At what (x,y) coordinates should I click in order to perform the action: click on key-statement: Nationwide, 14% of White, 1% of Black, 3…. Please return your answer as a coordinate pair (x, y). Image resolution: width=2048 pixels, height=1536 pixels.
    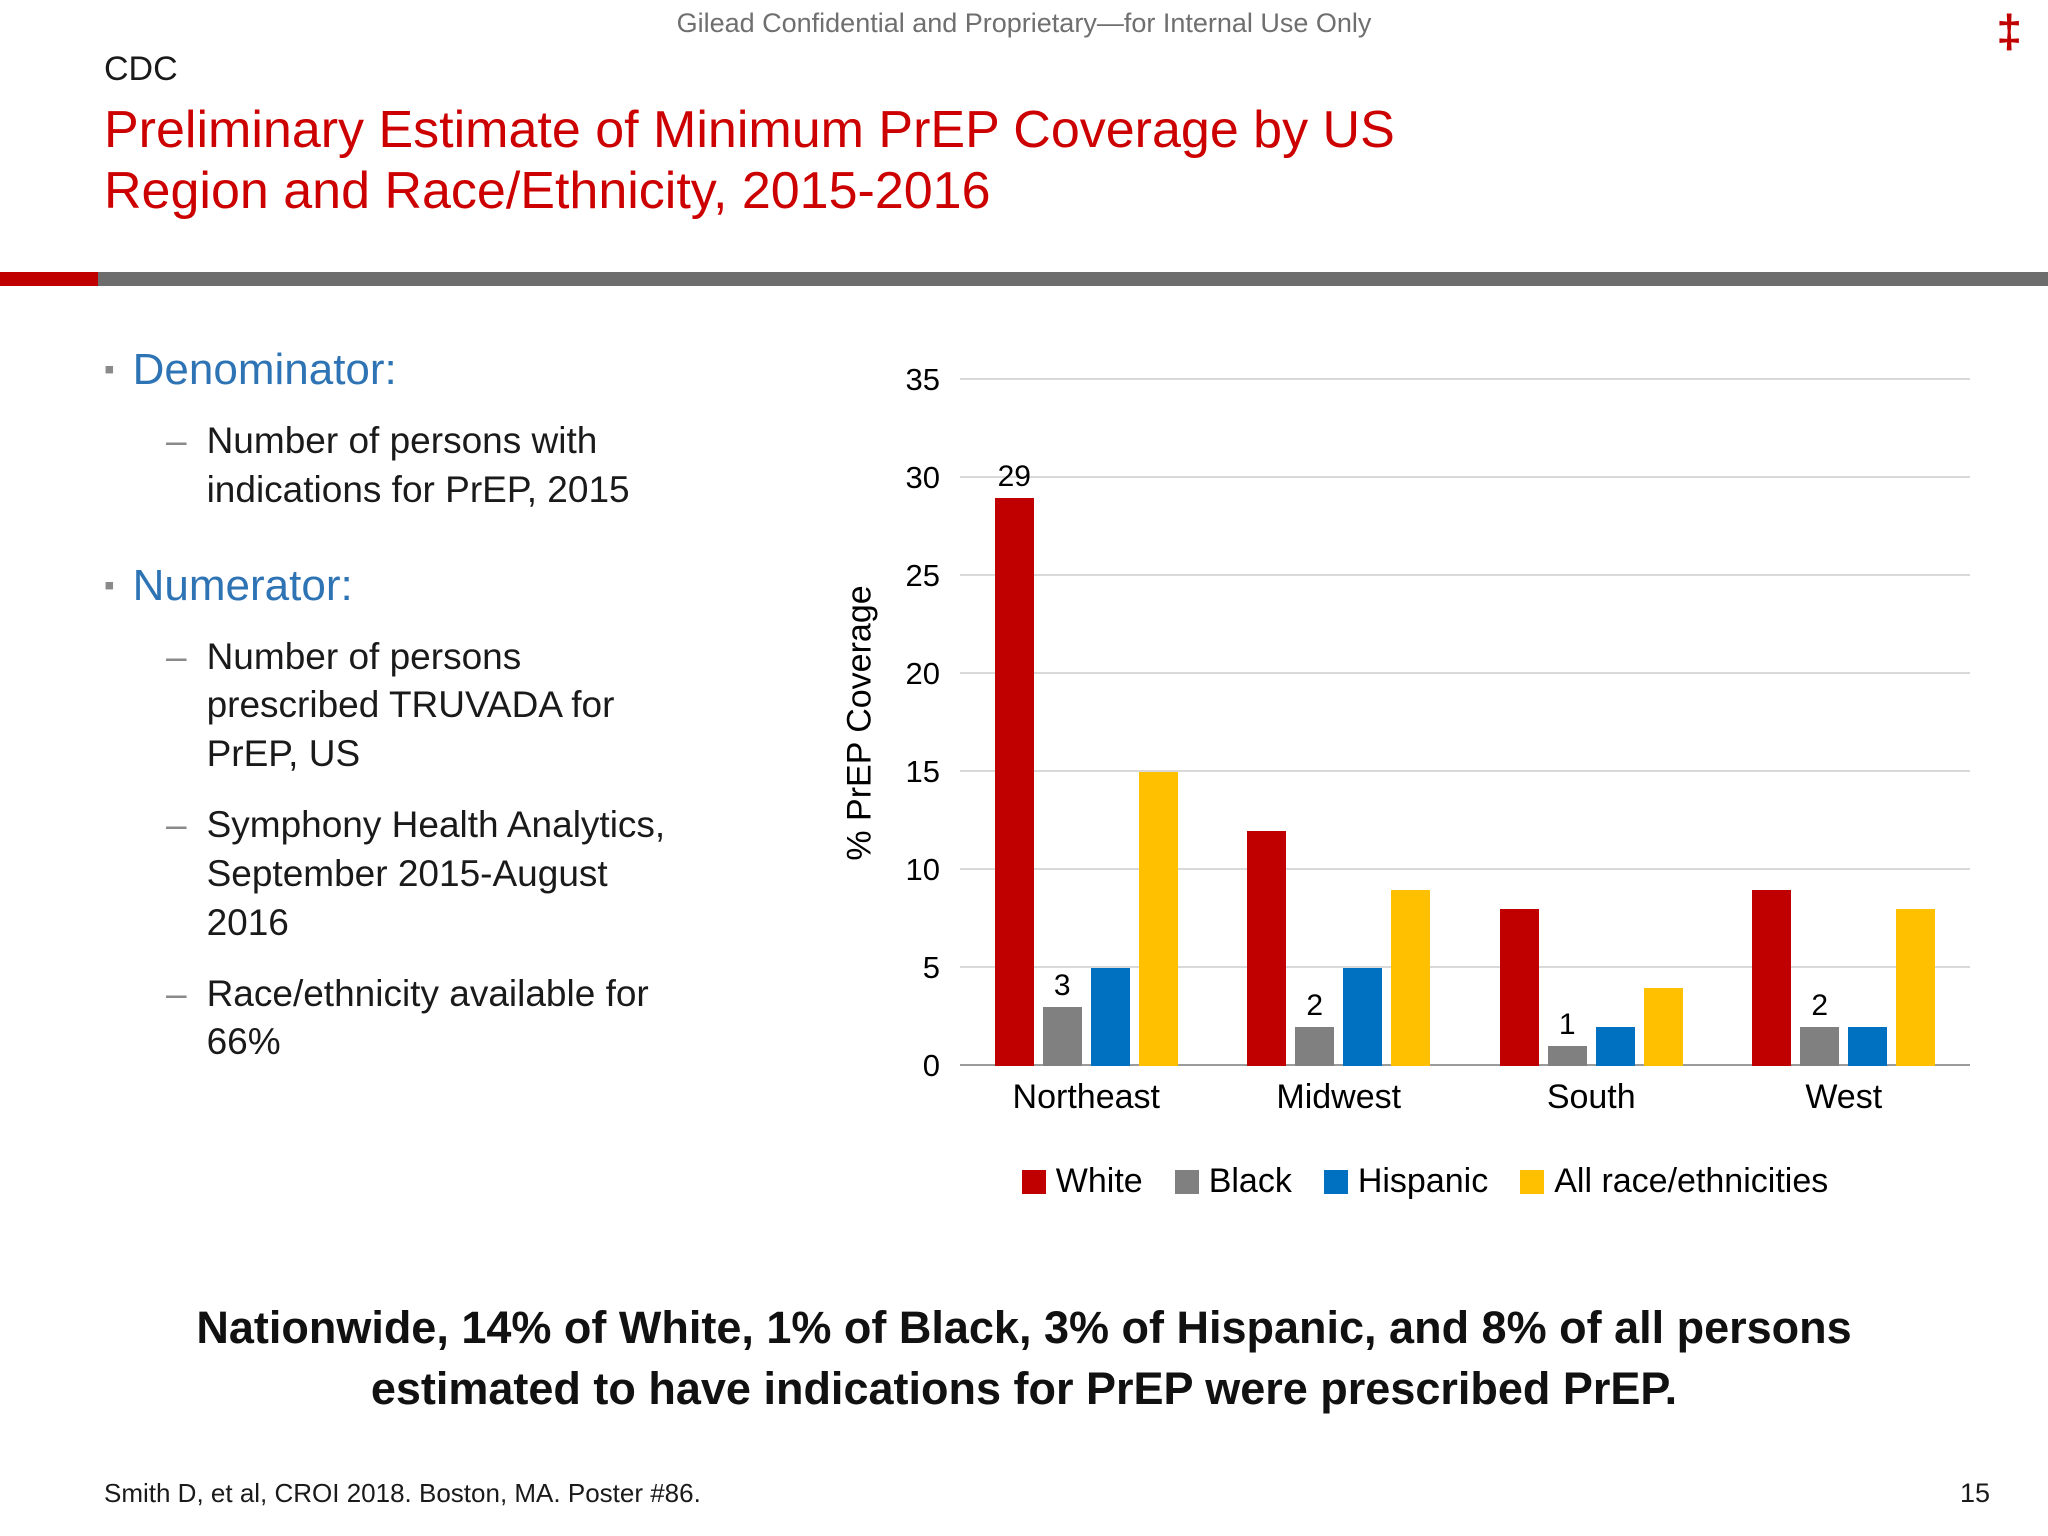
    Looking at the image, I should click on (1024, 1358).